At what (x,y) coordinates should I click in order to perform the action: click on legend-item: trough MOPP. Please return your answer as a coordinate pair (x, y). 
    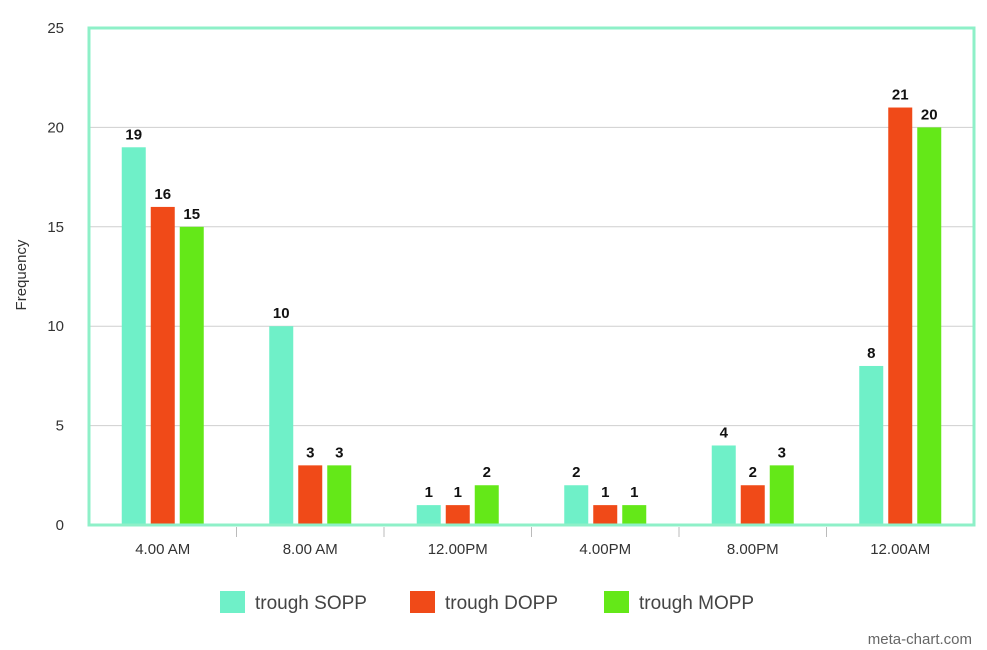
    Looking at the image, I should click on (679, 602).